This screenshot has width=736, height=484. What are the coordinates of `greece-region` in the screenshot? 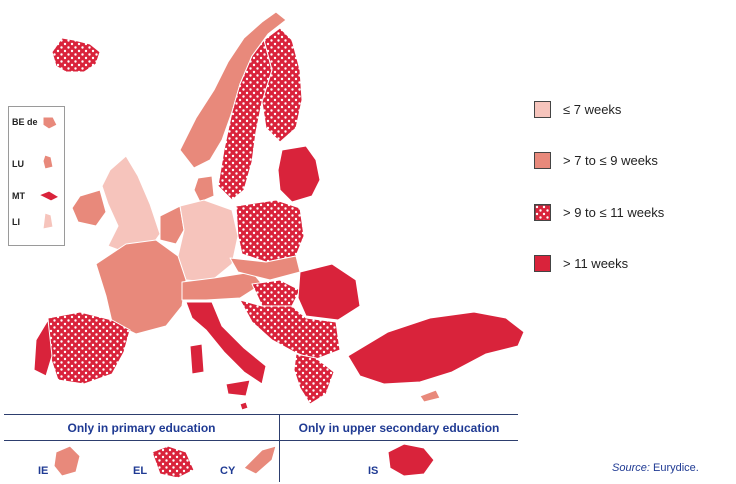 It's located at (314, 379).